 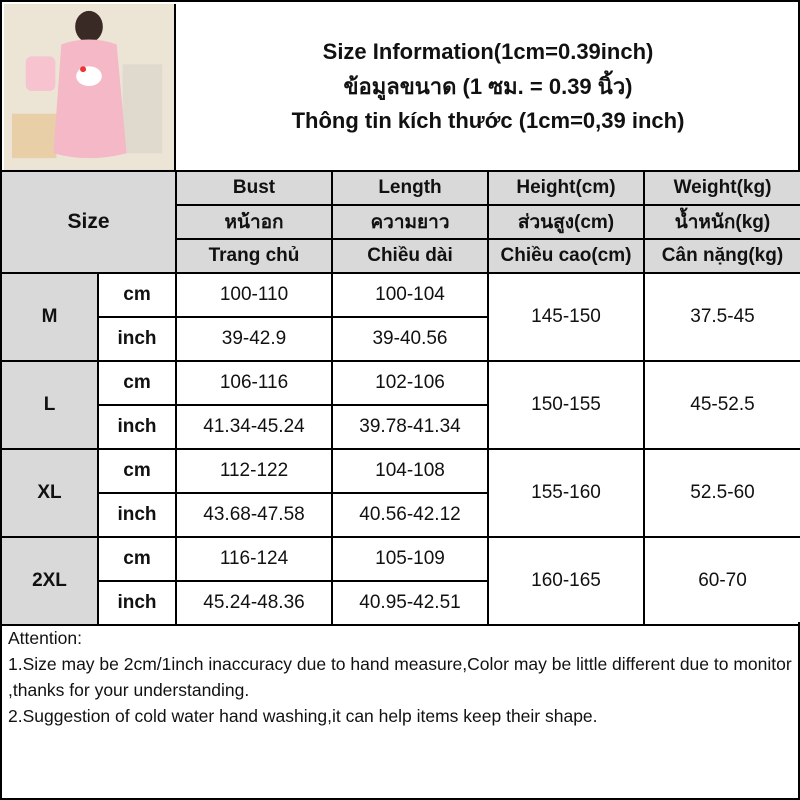 I want to click on header-bust-vi: Trang chủ, so click(x=254, y=256).